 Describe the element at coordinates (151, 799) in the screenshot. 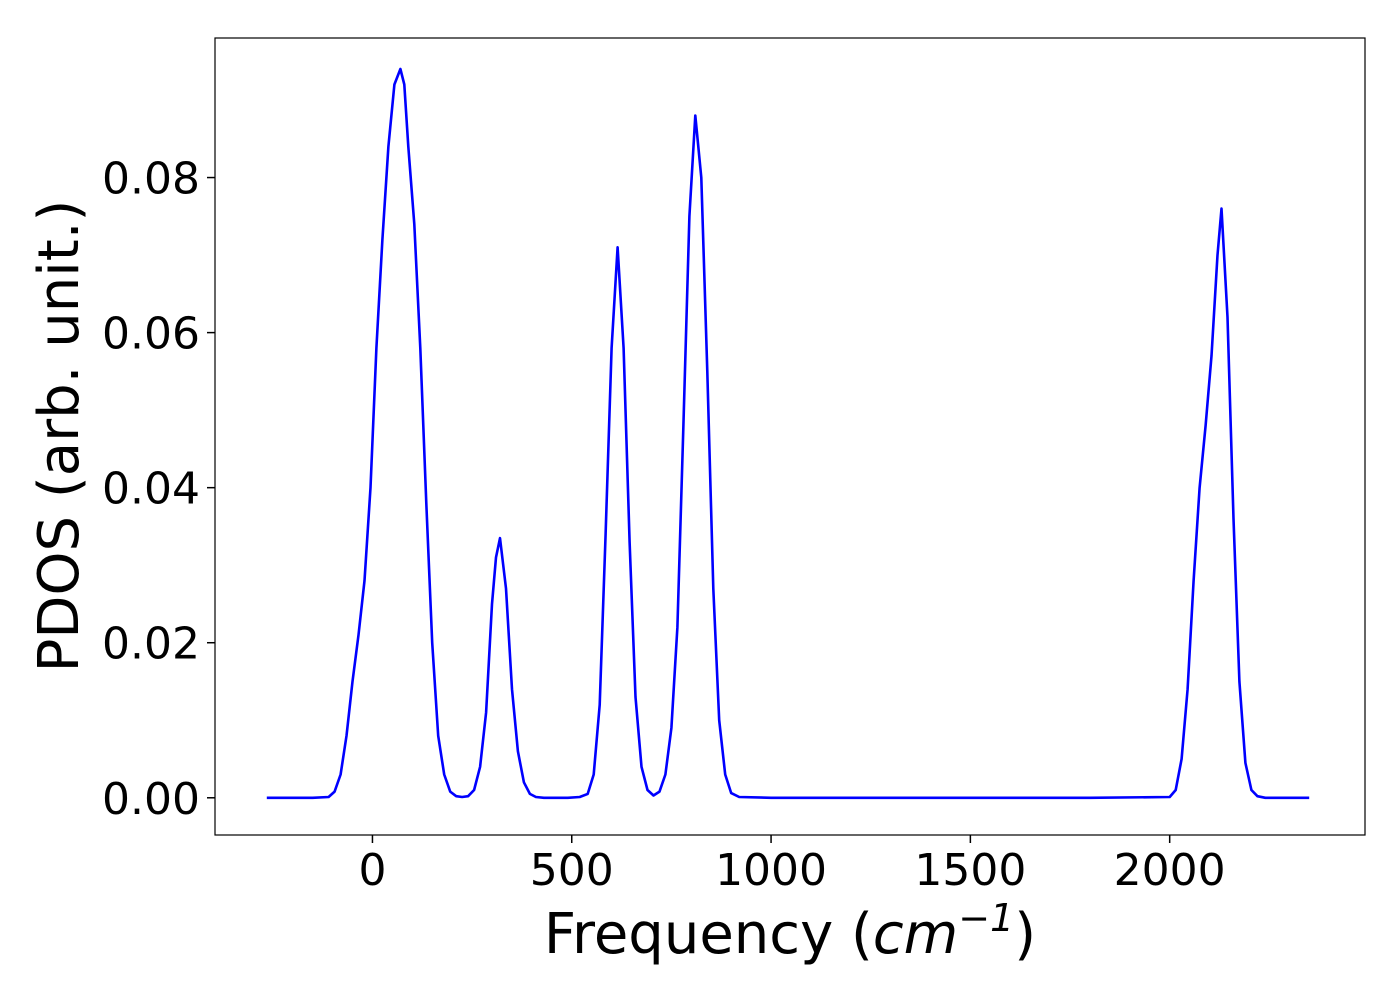

I see `y-tick-label: 0.00` at that location.